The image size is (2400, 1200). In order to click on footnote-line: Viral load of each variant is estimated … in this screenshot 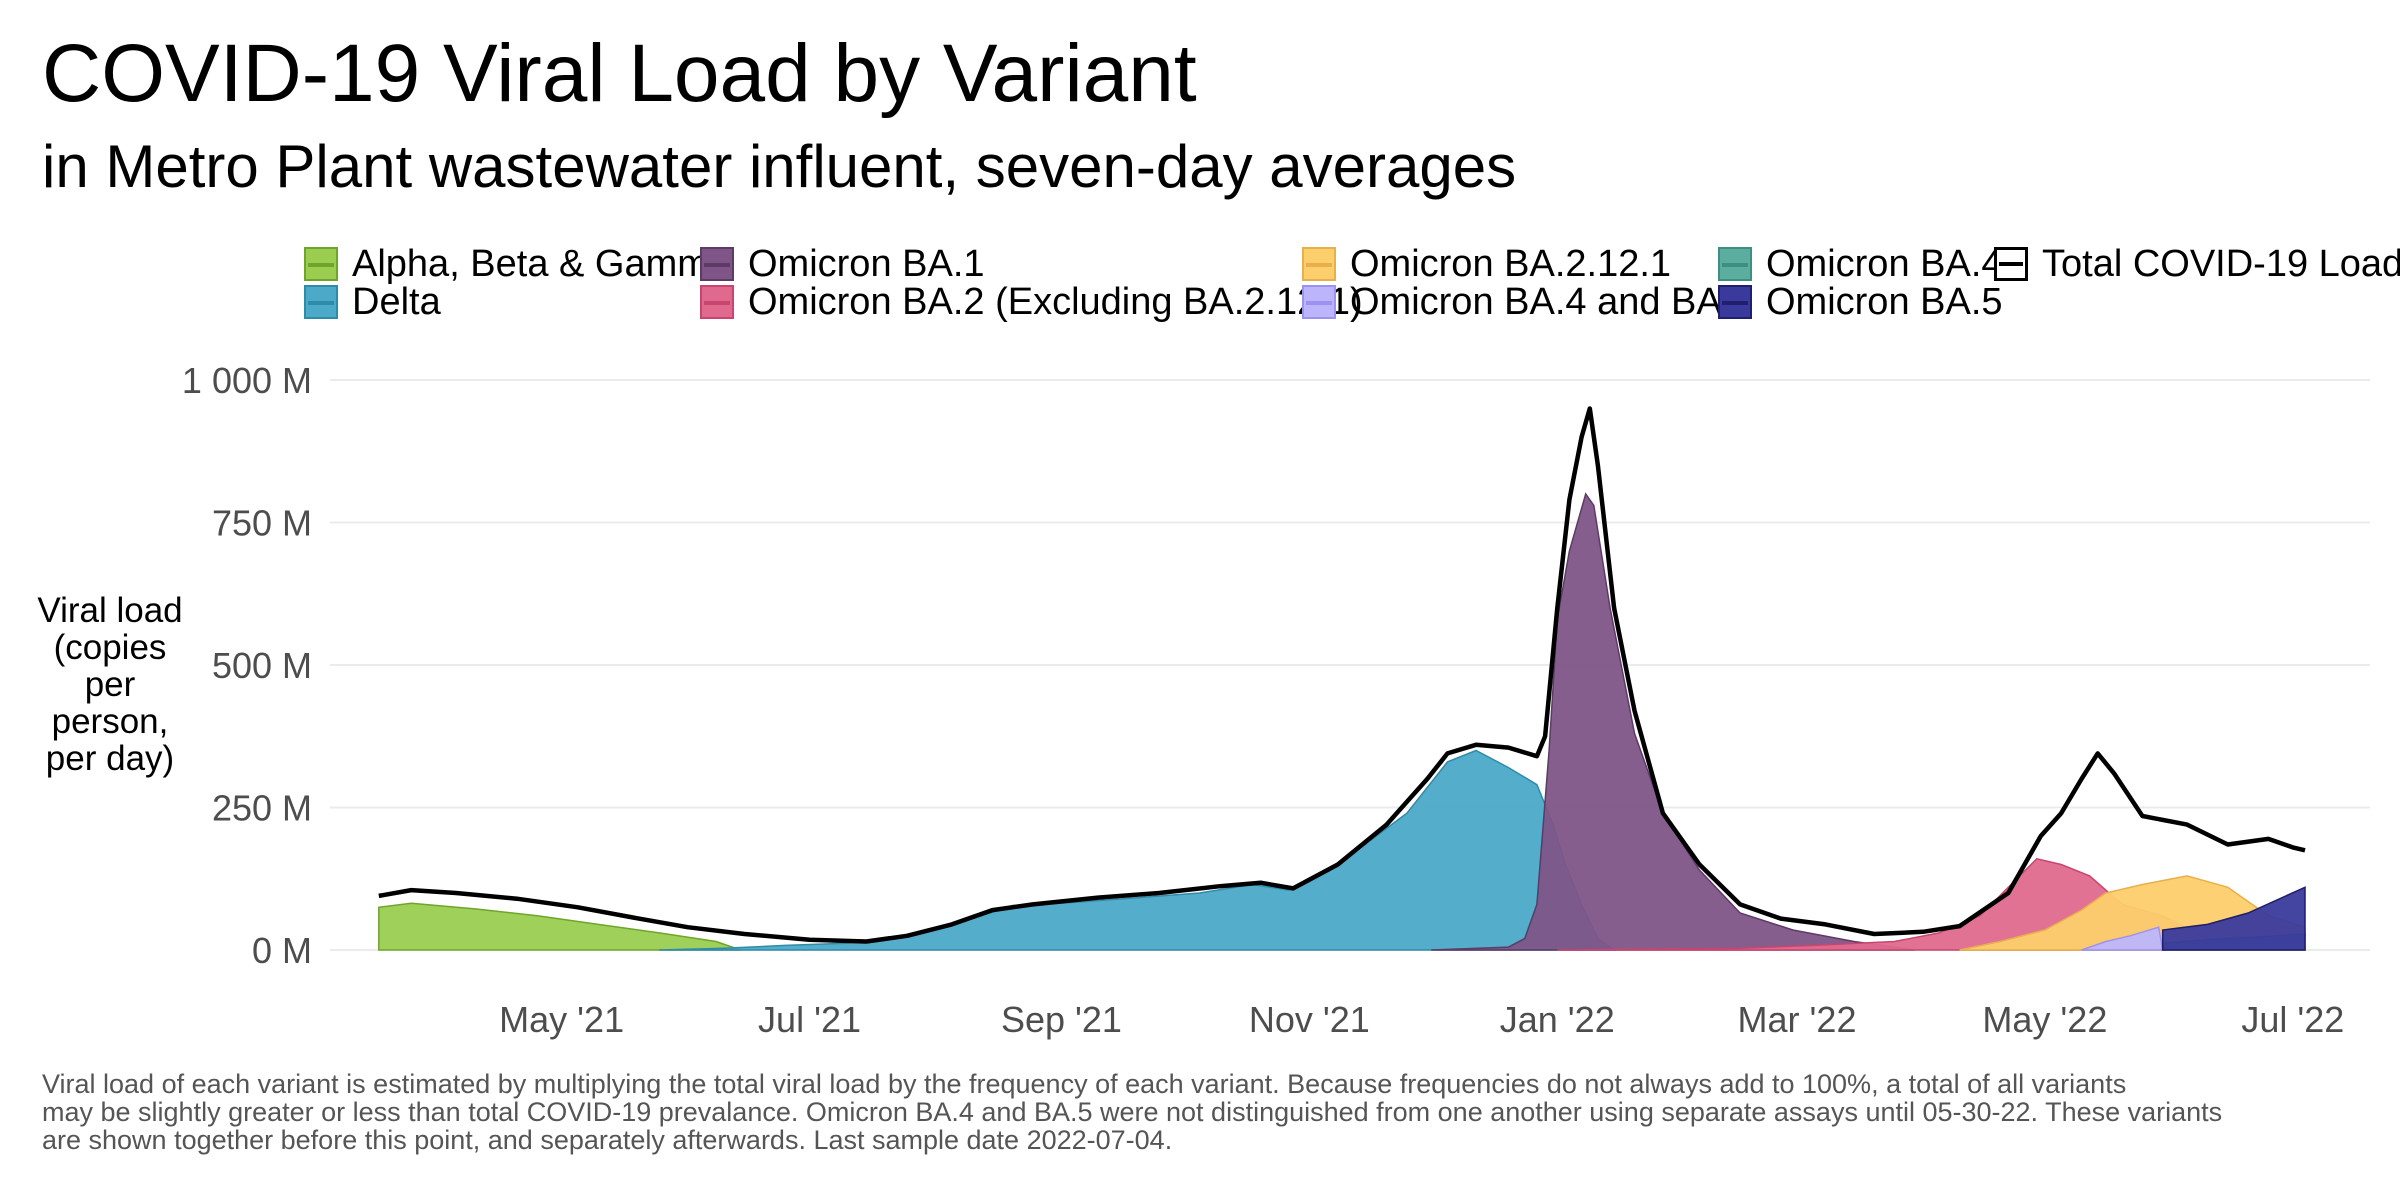, I will do `click(1084, 1084)`.